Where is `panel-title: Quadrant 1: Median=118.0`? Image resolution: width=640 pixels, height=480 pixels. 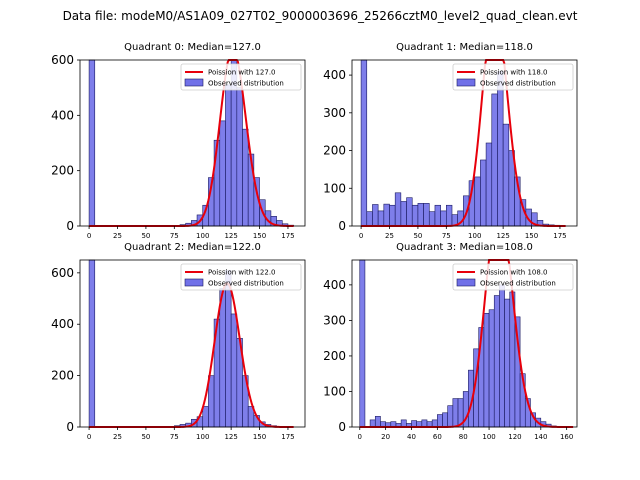
panel-title: Quadrant 1: Median=118.0 is located at coordinates (464, 47).